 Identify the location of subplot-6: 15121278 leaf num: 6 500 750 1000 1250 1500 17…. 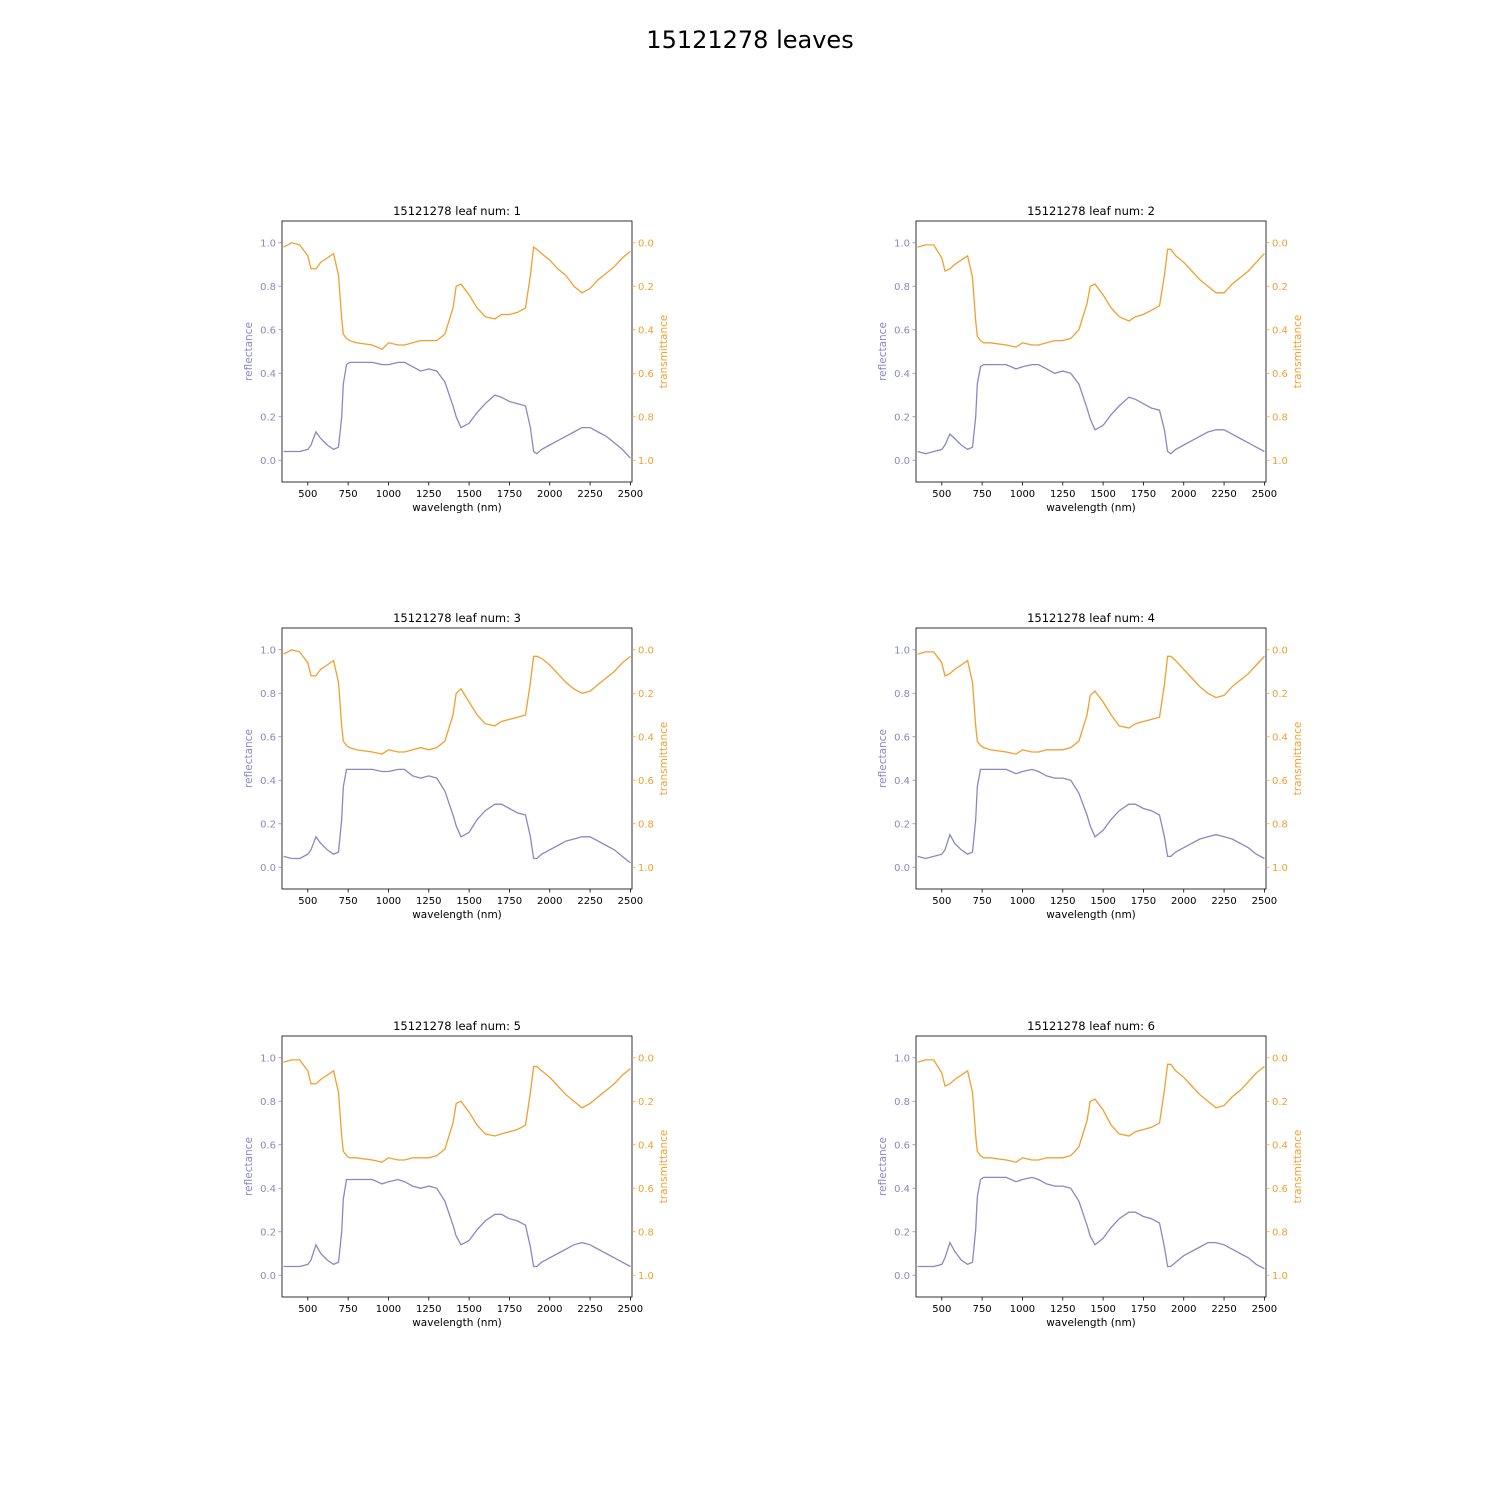
(1090, 1174).